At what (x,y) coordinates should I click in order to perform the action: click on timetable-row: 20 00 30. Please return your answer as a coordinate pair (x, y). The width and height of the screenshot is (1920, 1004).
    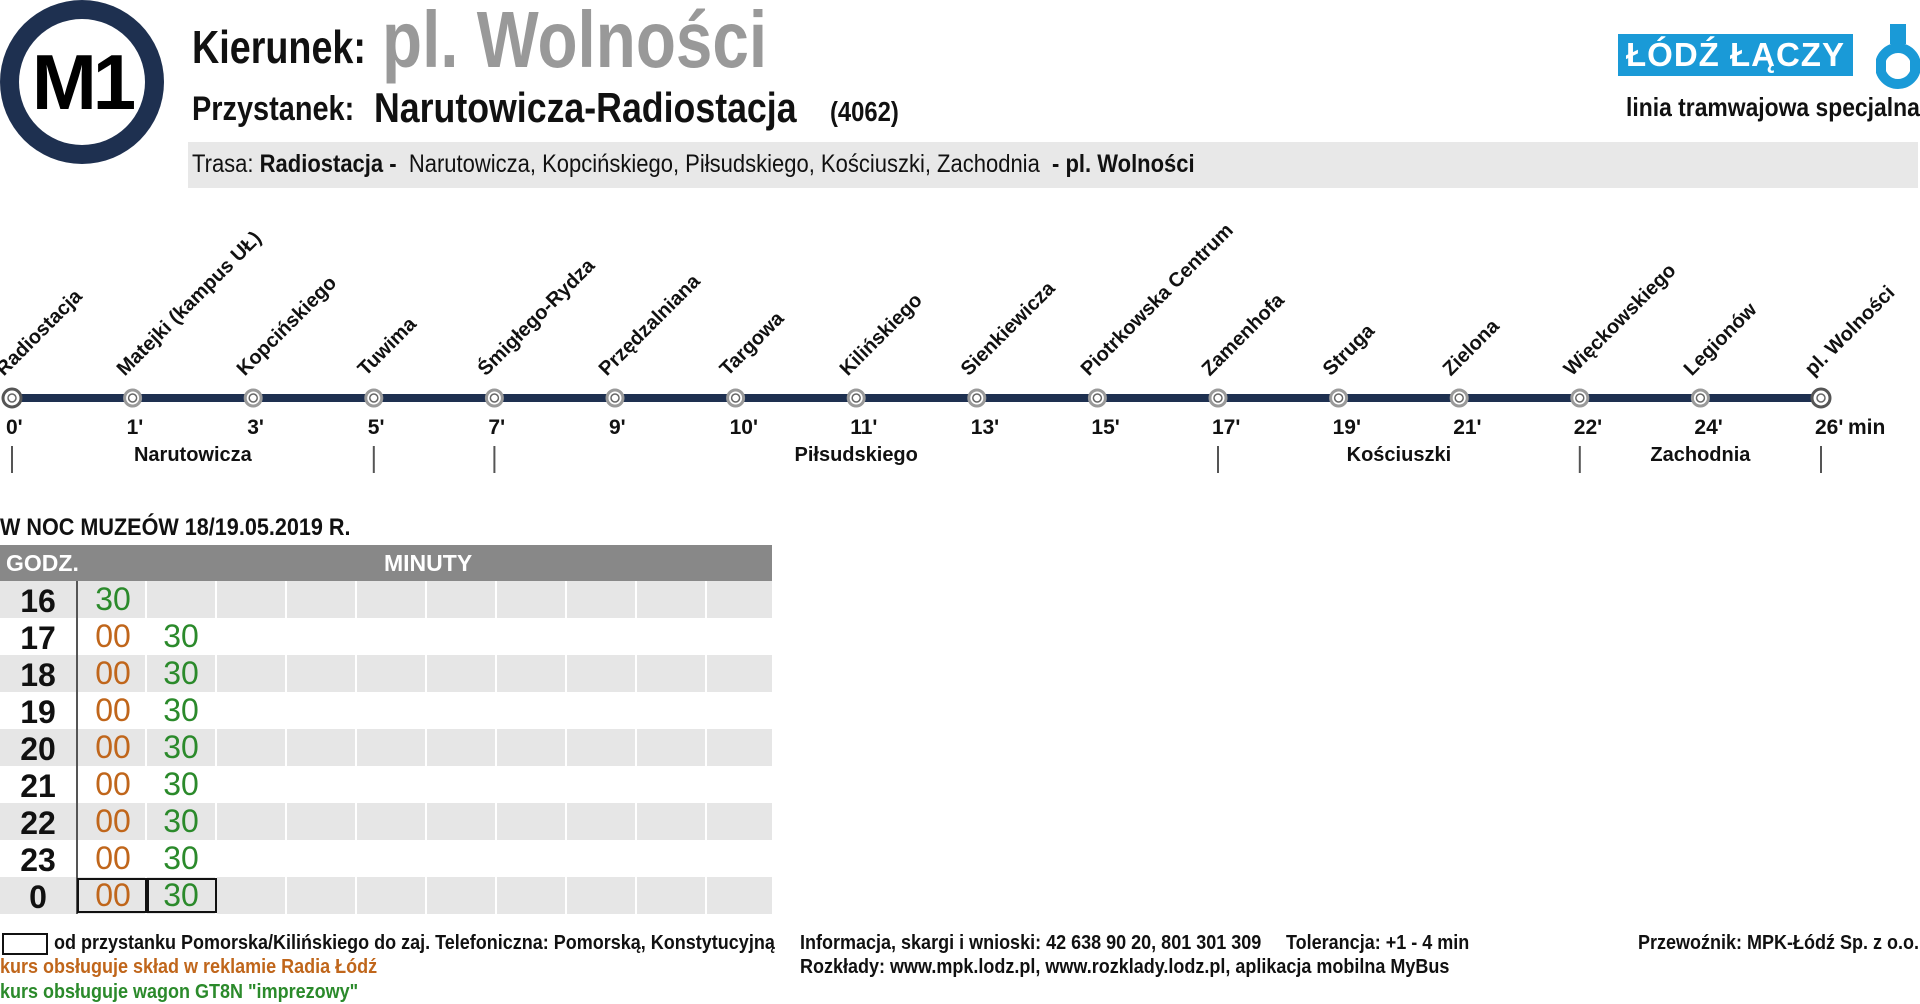
    Looking at the image, I should click on (386, 748).